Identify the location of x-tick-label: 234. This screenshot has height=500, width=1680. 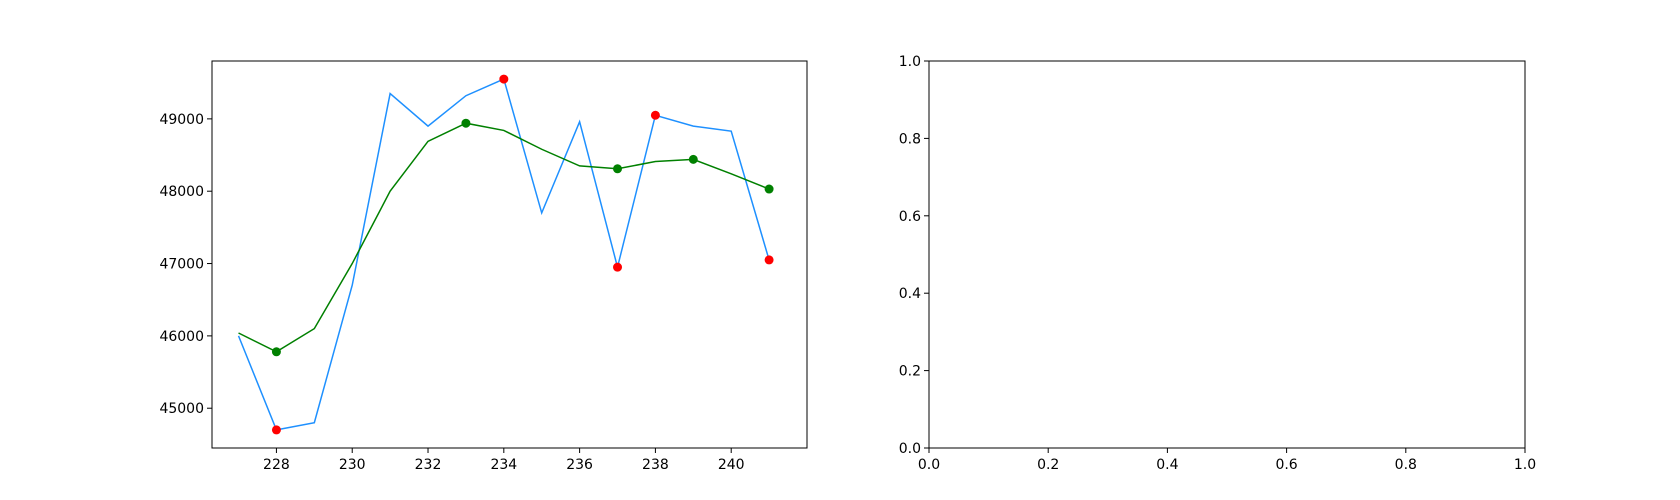
(503, 465).